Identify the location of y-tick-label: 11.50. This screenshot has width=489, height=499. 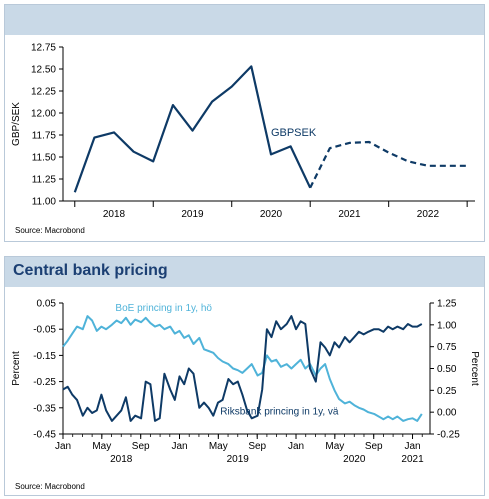
(44, 158).